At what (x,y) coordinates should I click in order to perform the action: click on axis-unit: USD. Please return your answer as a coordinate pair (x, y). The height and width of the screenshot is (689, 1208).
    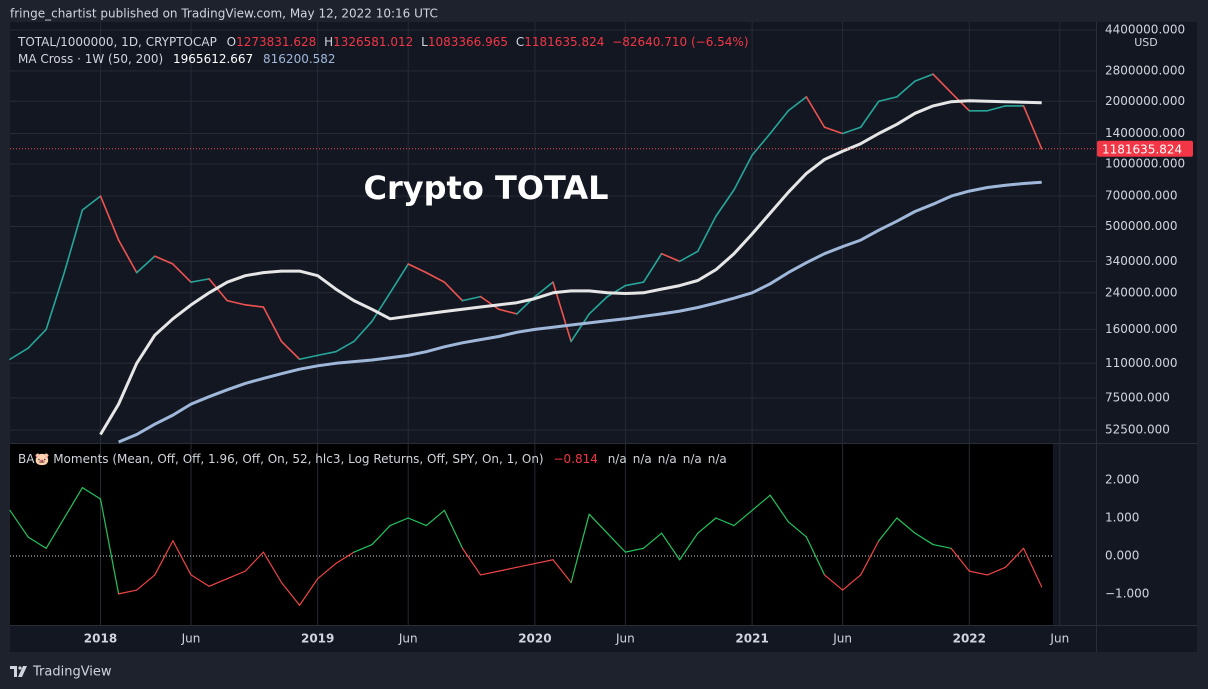
    Looking at the image, I should click on (1146, 42).